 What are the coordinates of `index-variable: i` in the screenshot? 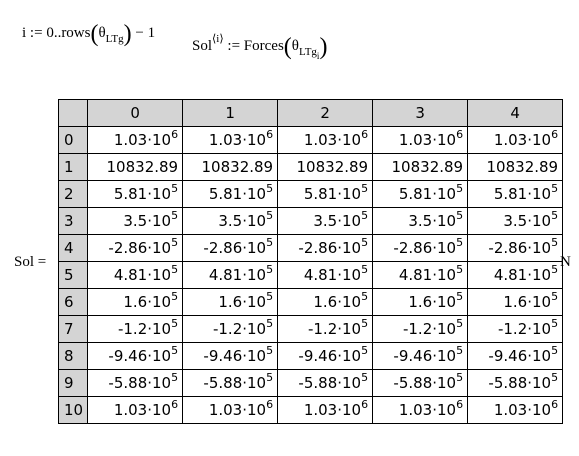 It's located at (24, 33).